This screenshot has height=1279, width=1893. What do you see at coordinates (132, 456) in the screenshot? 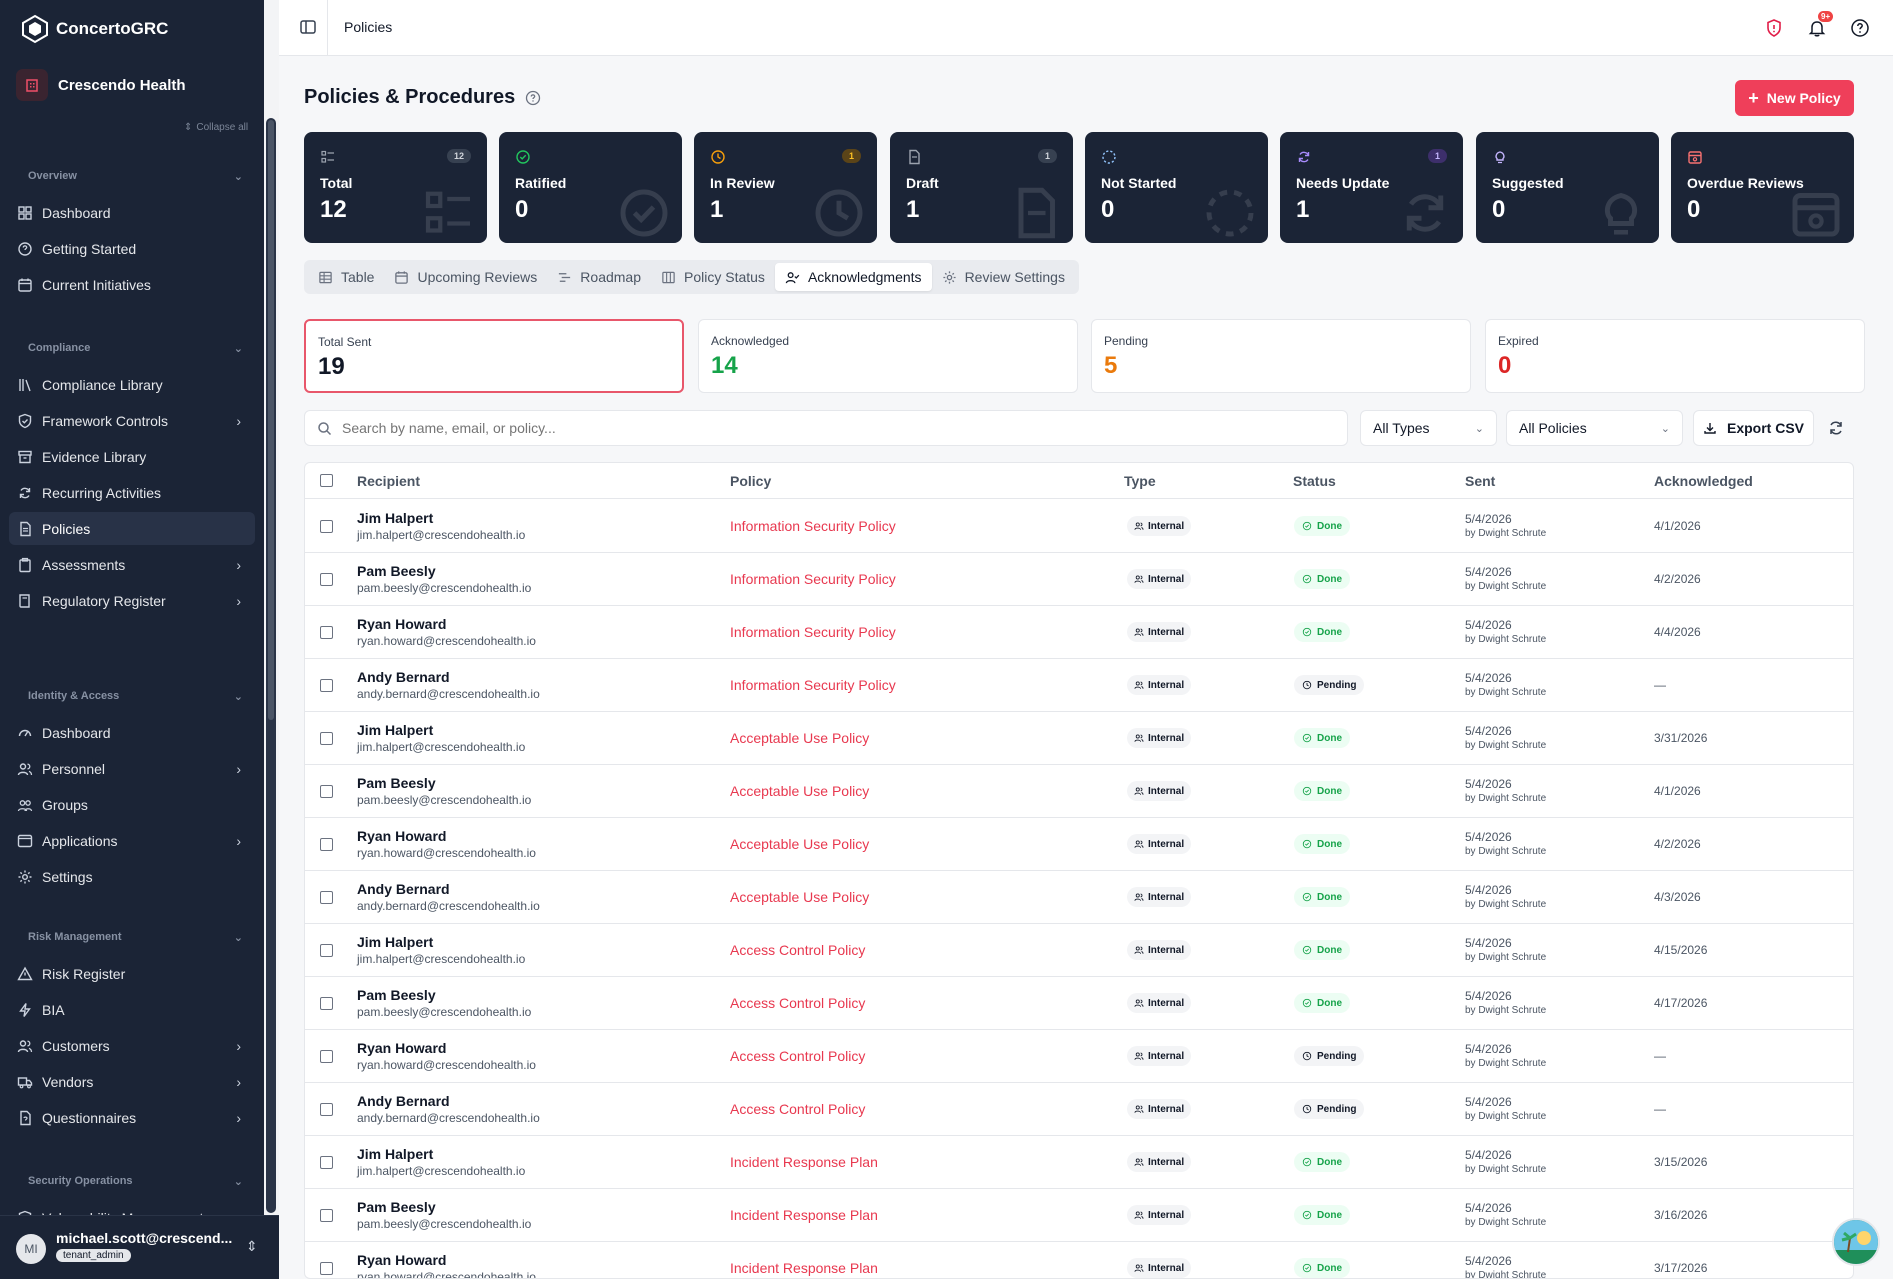
I see `sidebar-item-evidence-library: Evidence Library` at bounding box center [132, 456].